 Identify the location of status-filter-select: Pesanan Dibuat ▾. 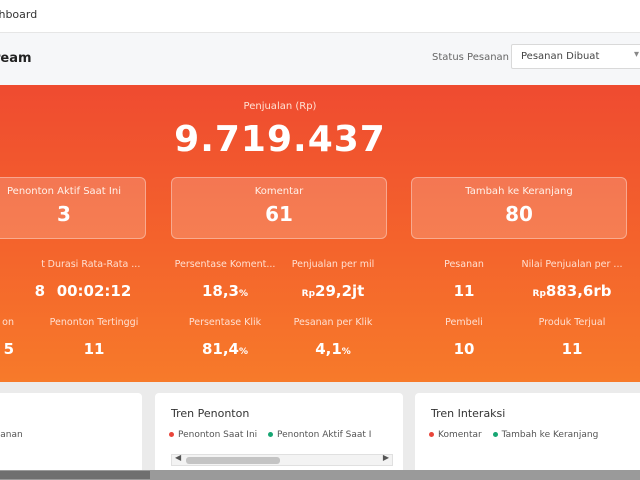
(575, 56).